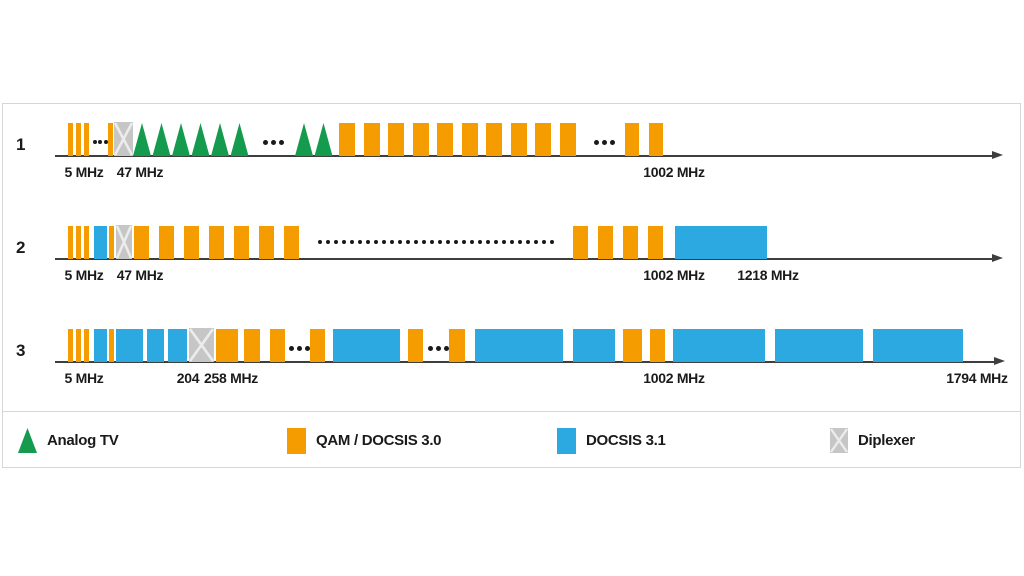 This screenshot has height=576, width=1024. I want to click on diplexer-swatch-icon, so click(839, 440).